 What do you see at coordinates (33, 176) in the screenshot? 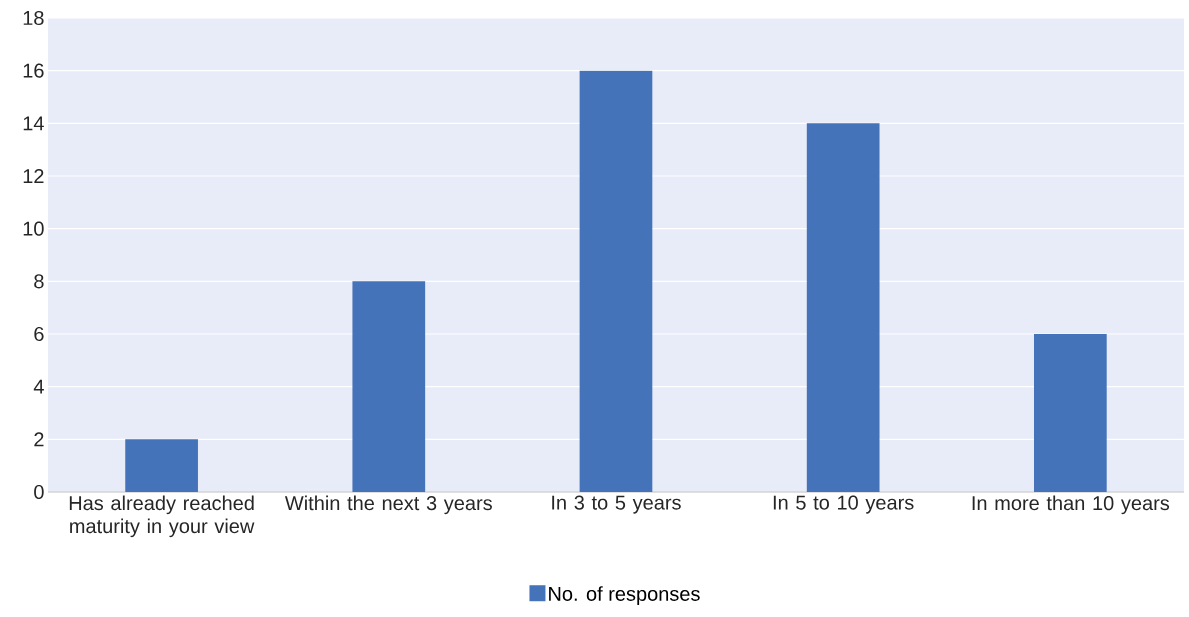
I see `y-tick-label: 12` at bounding box center [33, 176].